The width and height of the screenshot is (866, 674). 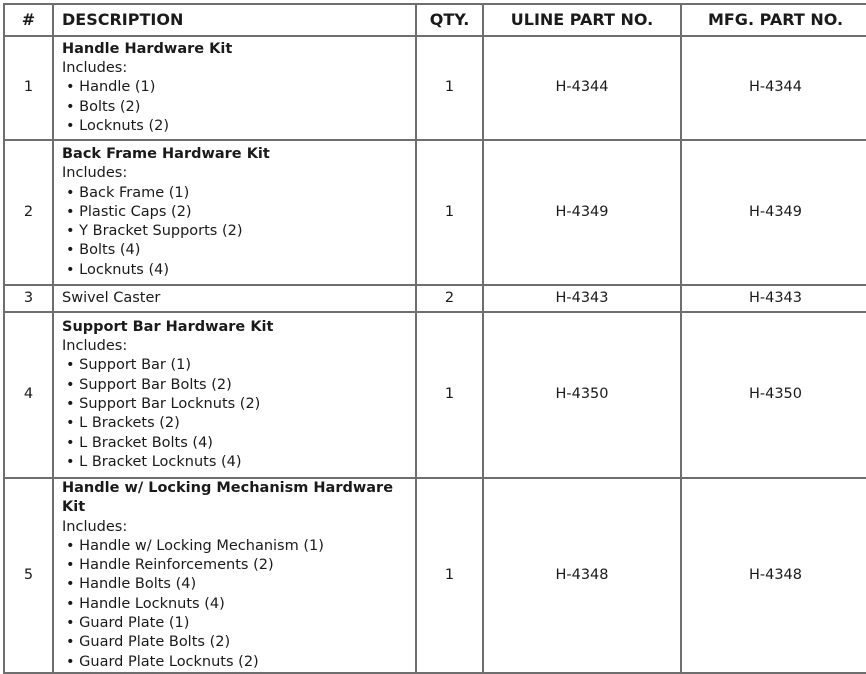 What do you see at coordinates (129, 365) in the screenshot?
I see `included-item: • Support Bar (1)` at bounding box center [129, 365].